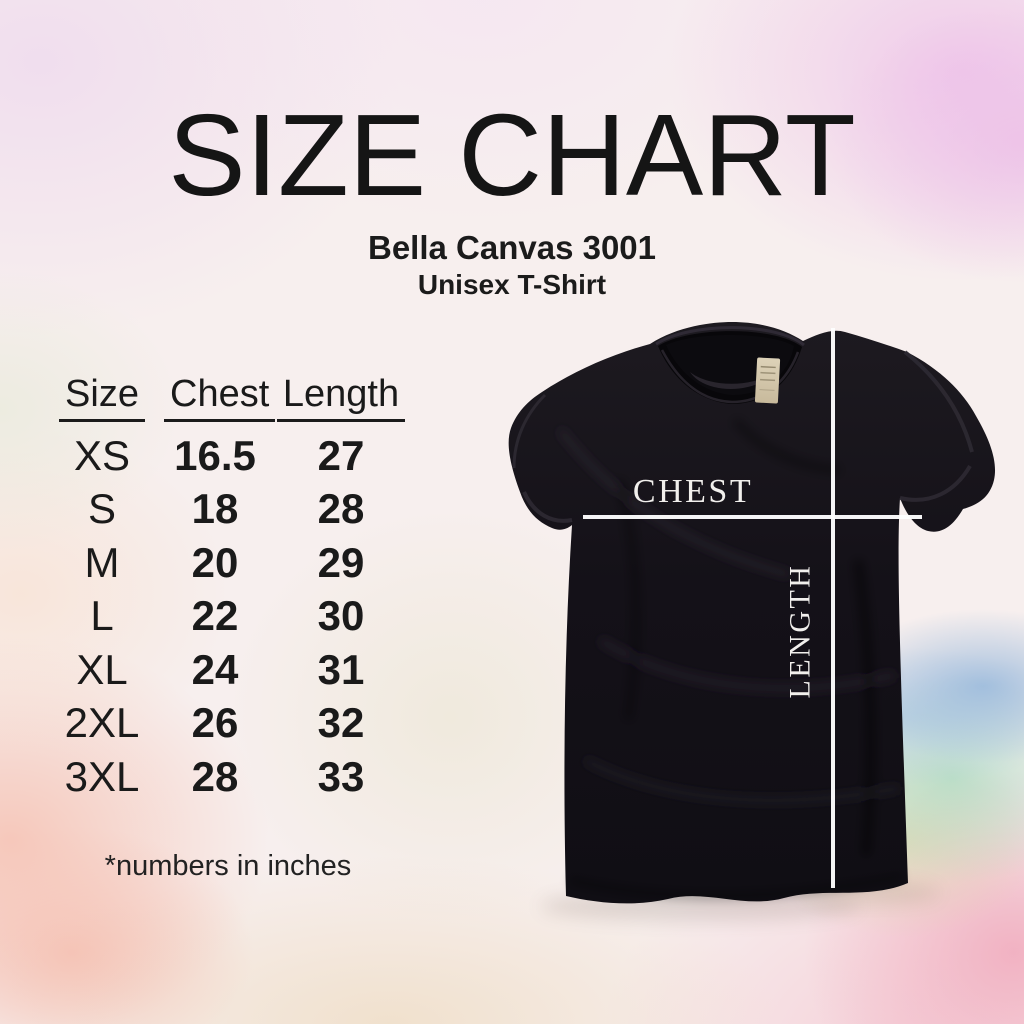 The height and width of the screenshot is (1024, 1024). What do you see at coordinates (101, 509) in the screenshot?
I see `size-cell: S` at bounding box center [101, 509].